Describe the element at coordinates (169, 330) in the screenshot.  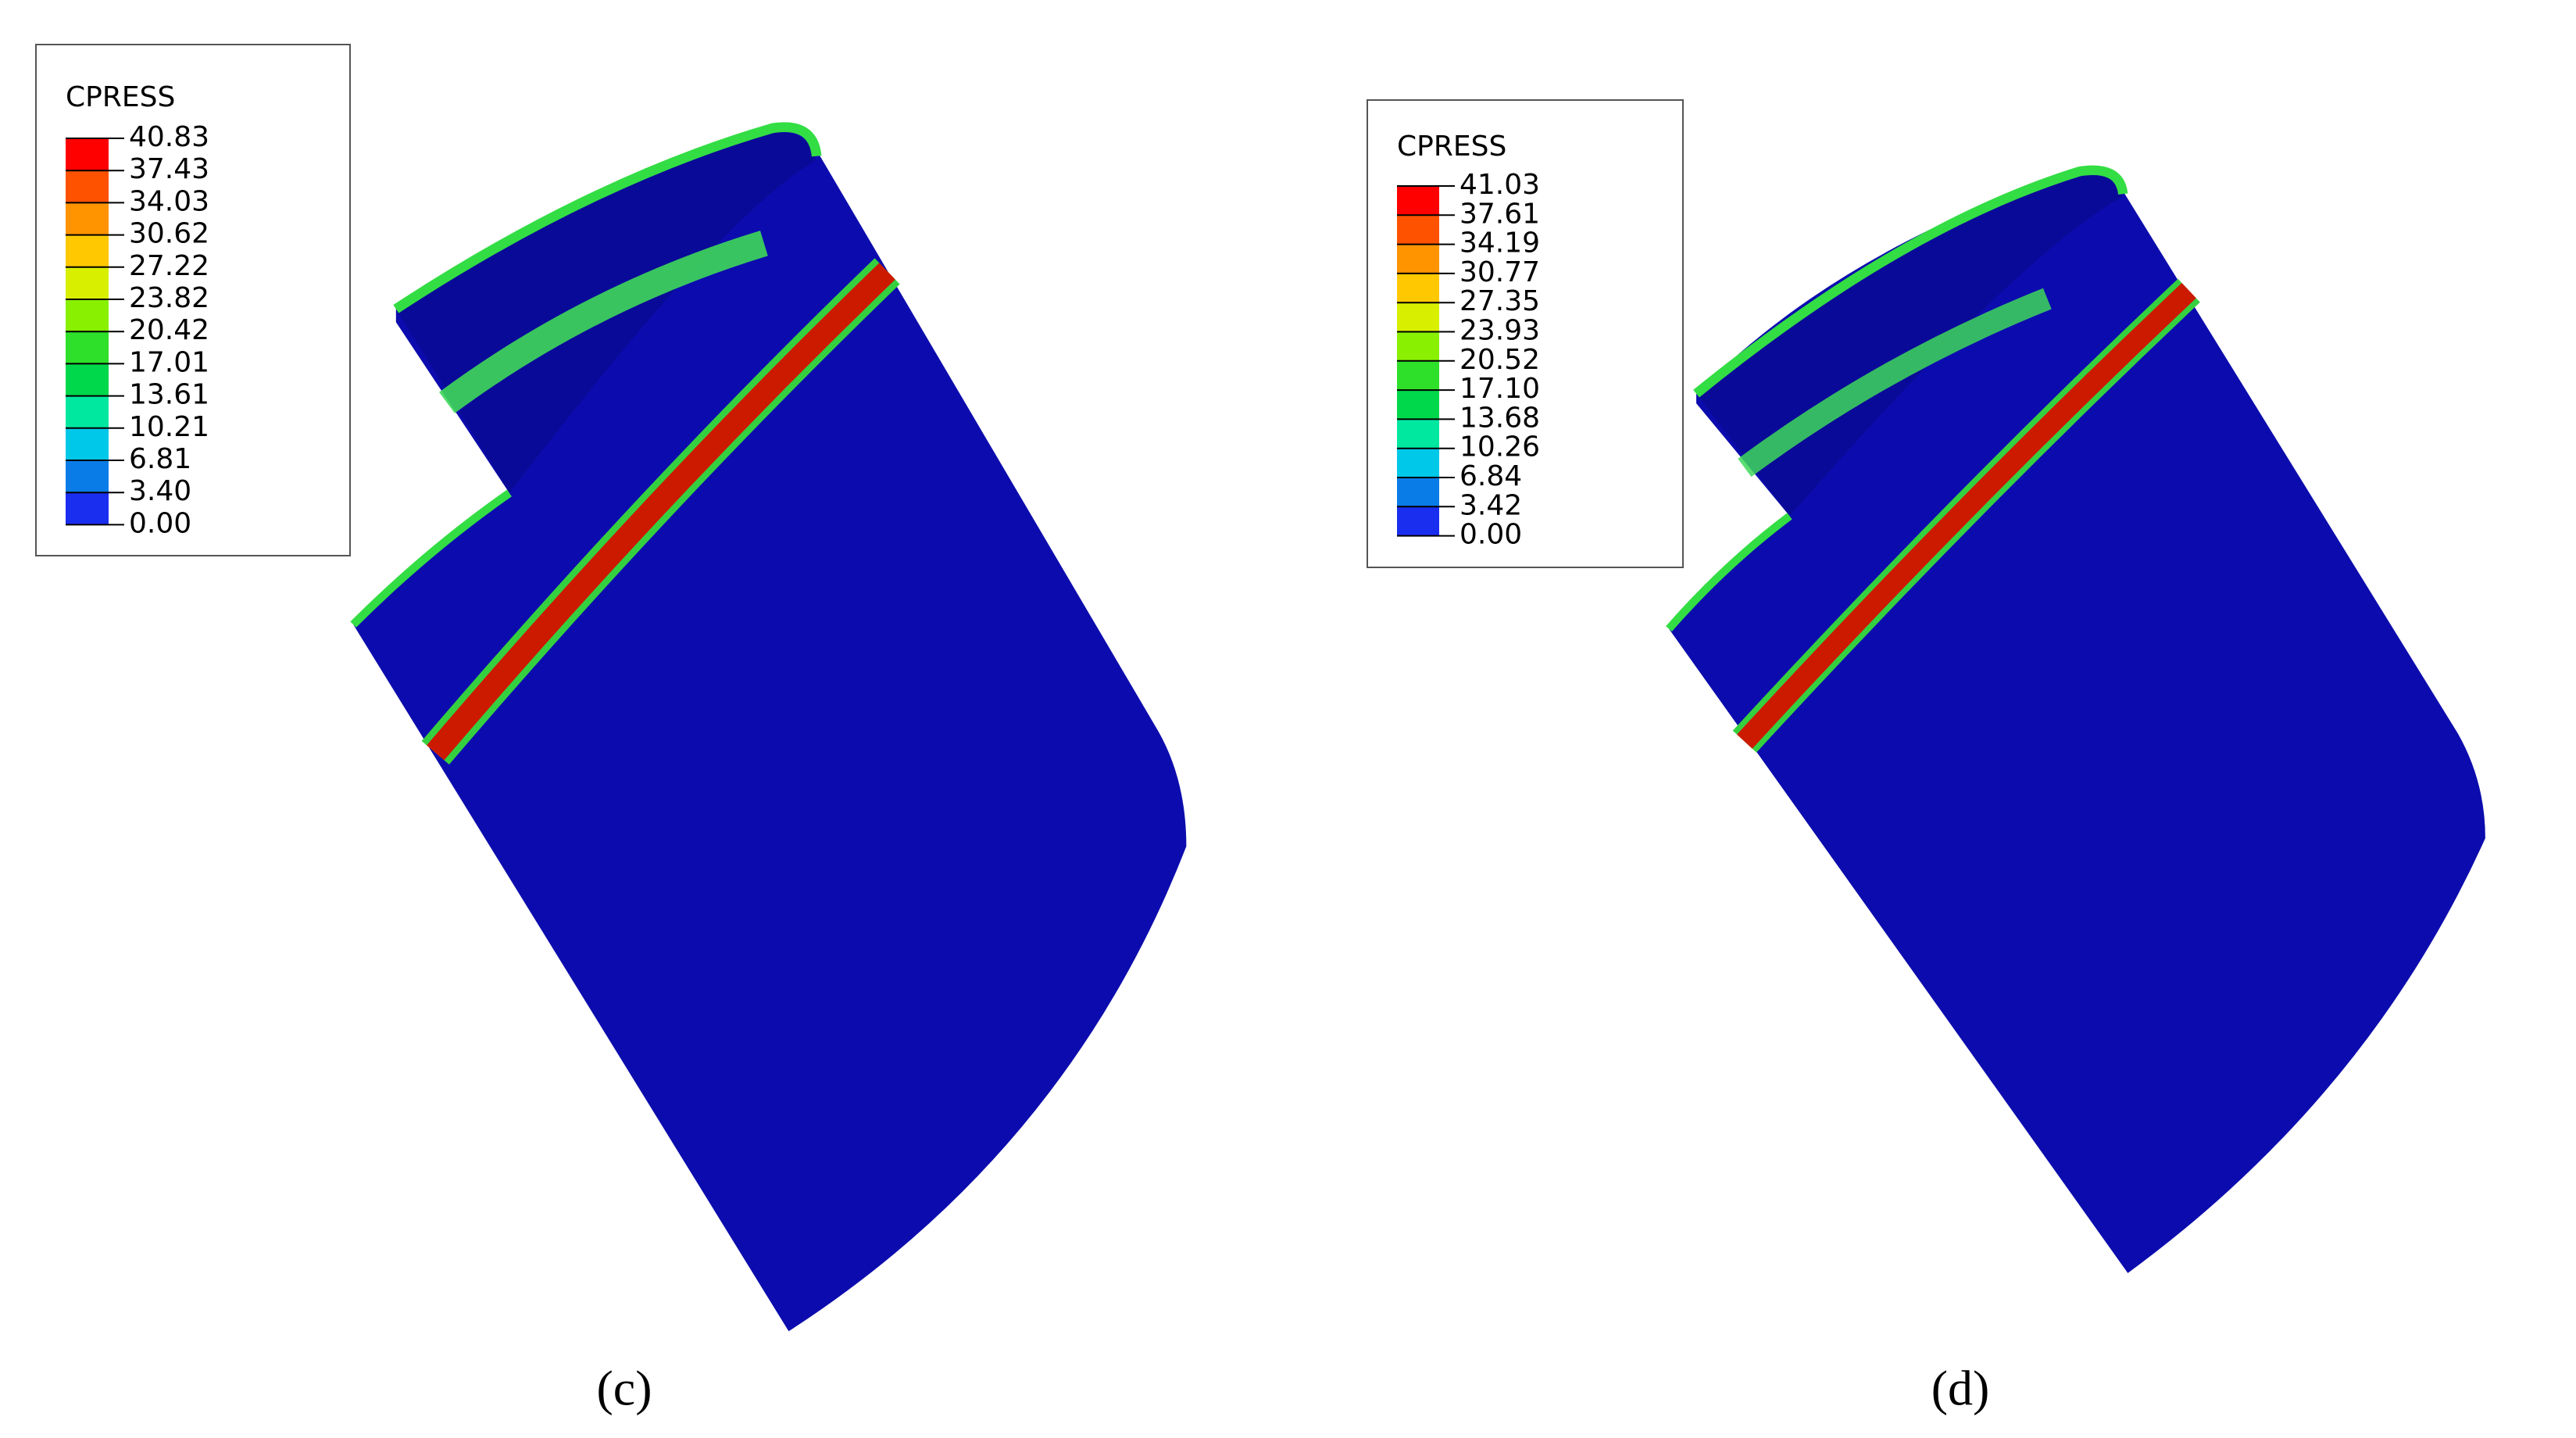
I see `legend-value: 20.42` at that location.